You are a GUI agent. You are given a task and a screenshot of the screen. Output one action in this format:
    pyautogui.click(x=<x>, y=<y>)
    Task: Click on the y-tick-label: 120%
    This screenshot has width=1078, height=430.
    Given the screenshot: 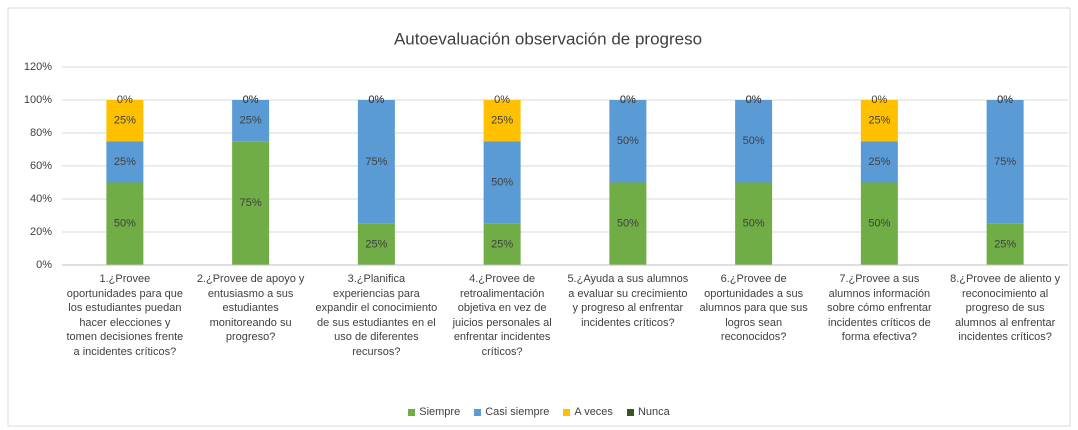 What is the action you would take?
    pyautogui.click(x=38, y=67)
    